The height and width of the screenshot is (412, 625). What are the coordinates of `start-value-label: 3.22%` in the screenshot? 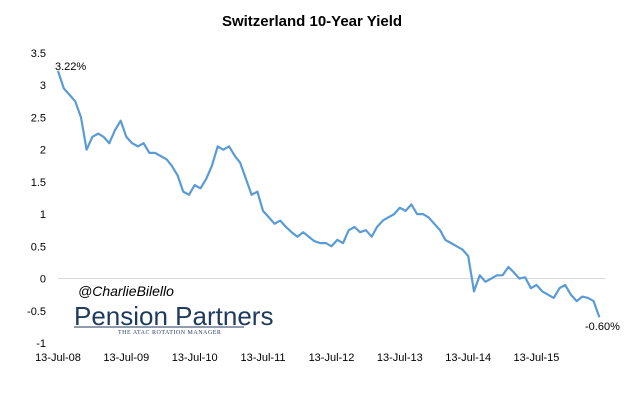 It's located at (70, 67).